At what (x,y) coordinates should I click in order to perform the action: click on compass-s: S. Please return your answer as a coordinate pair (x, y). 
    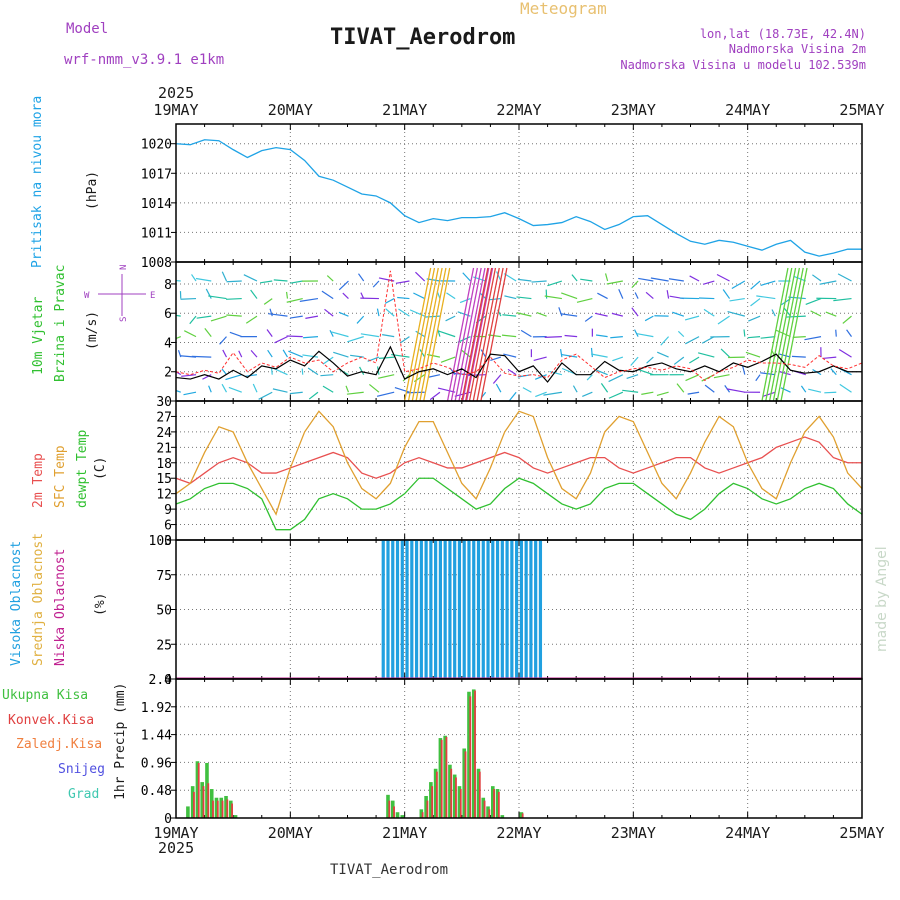
    Looking at the image, I should click on (124, 319).